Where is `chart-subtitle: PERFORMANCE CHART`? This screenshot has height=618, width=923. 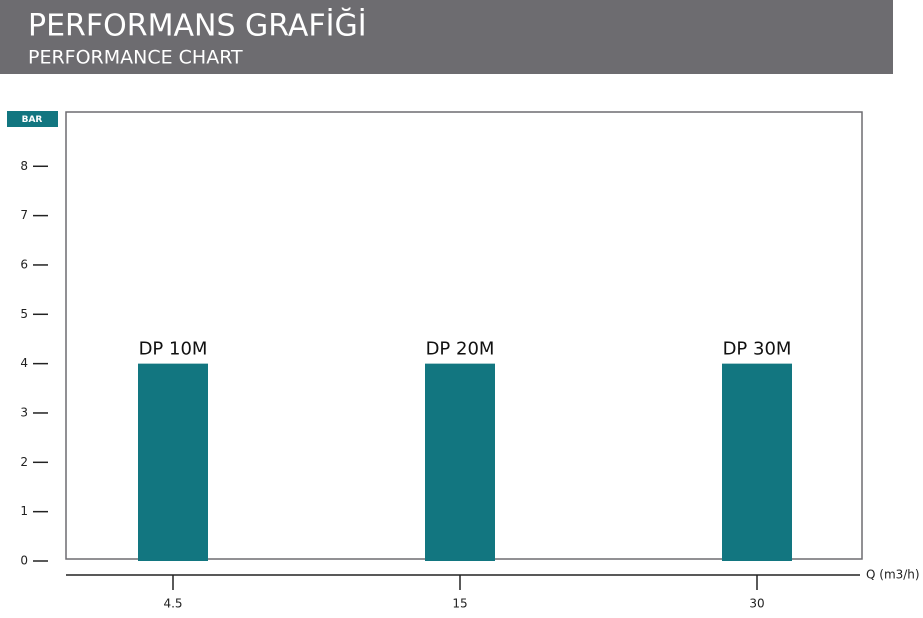 chart-subtitle: PERFORMANCE CHART is located at coordinates (135, 58).